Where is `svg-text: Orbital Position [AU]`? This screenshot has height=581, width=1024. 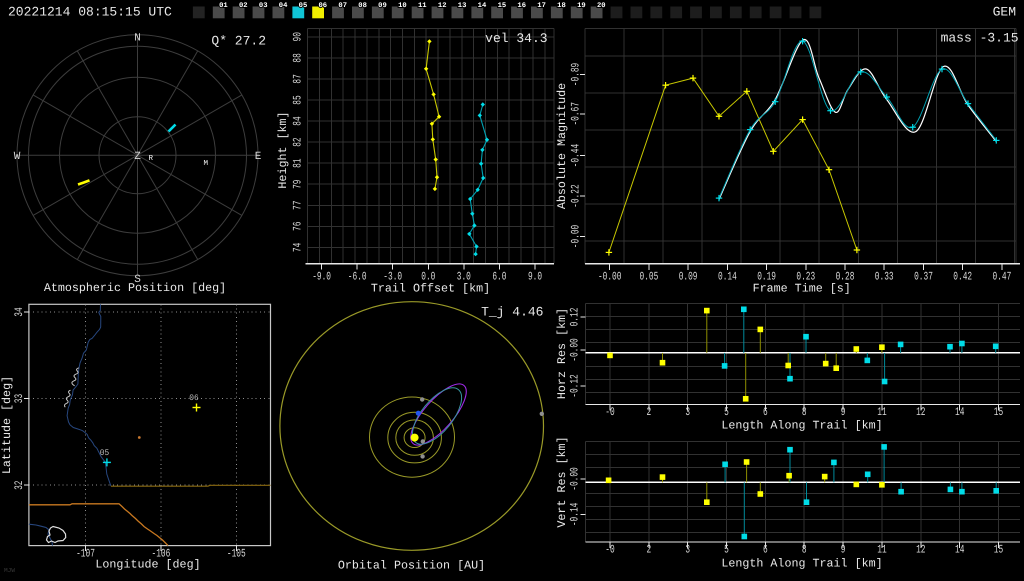
svg-text: Orbital Position [AU] is located at coordinates (411, 566).